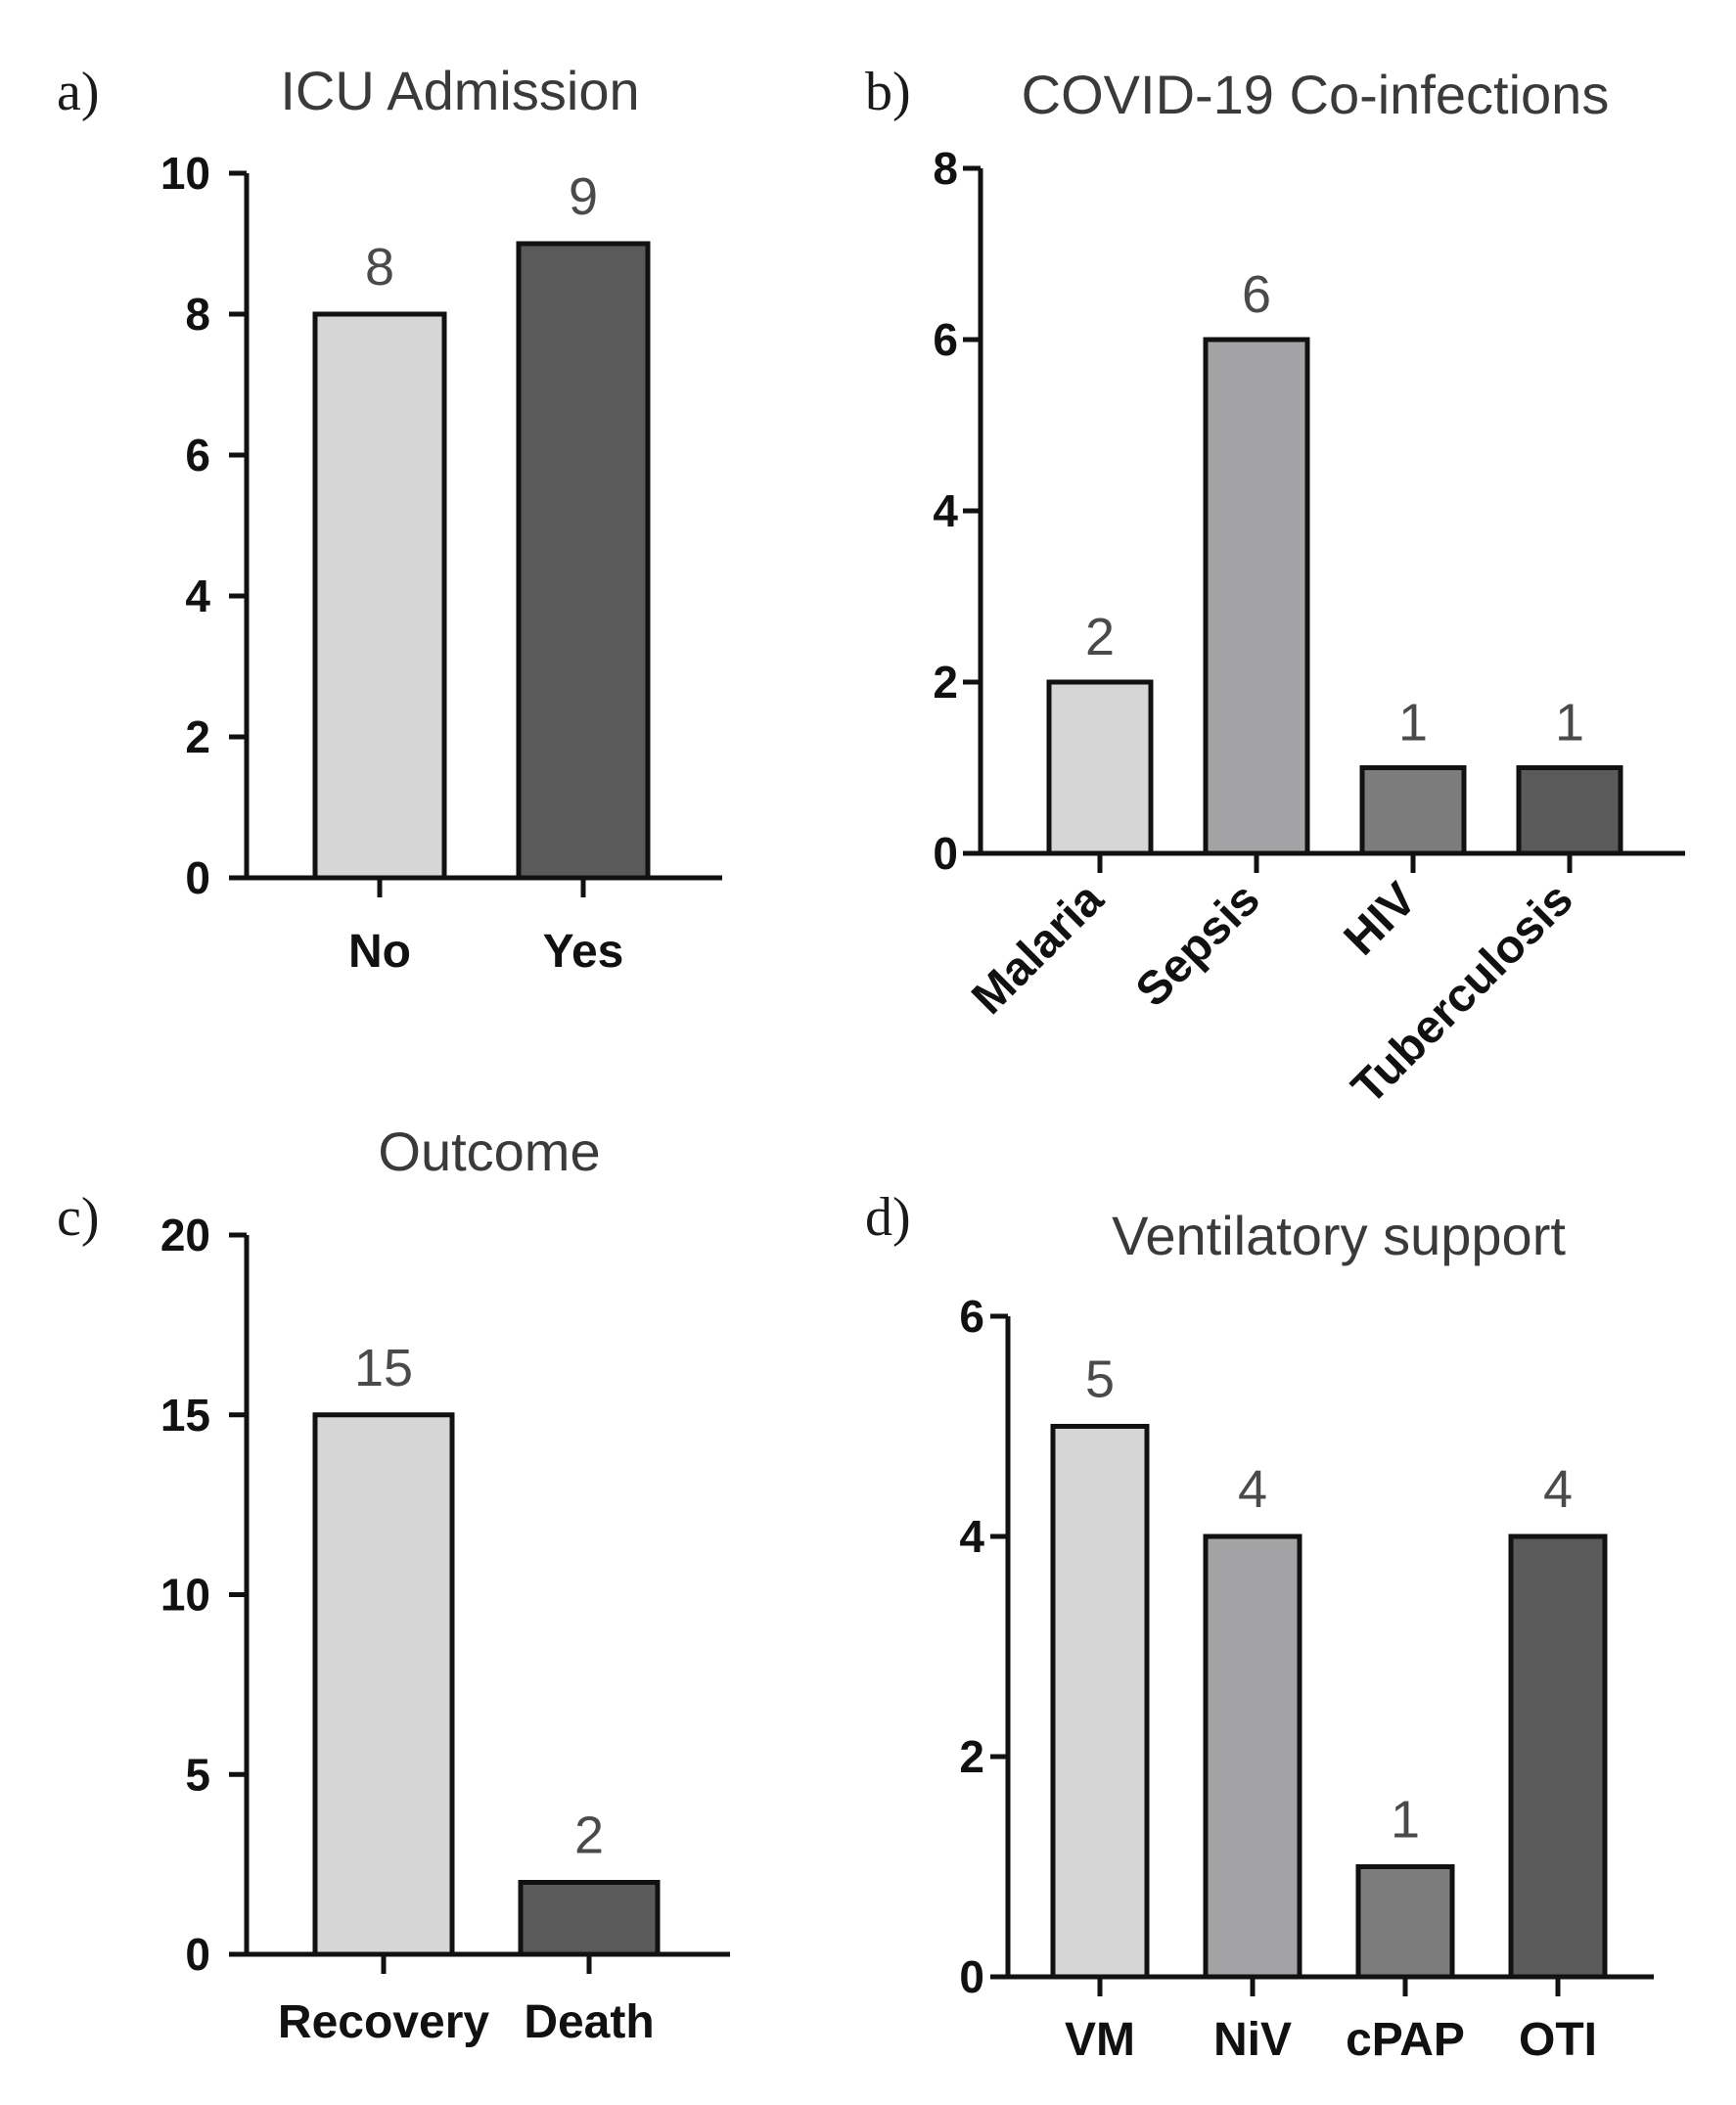 The image size is (1736, 2105). Describe the element at coordinates (185, 1235) in the screenshot. I see `y-tick-label: 20` at that location.